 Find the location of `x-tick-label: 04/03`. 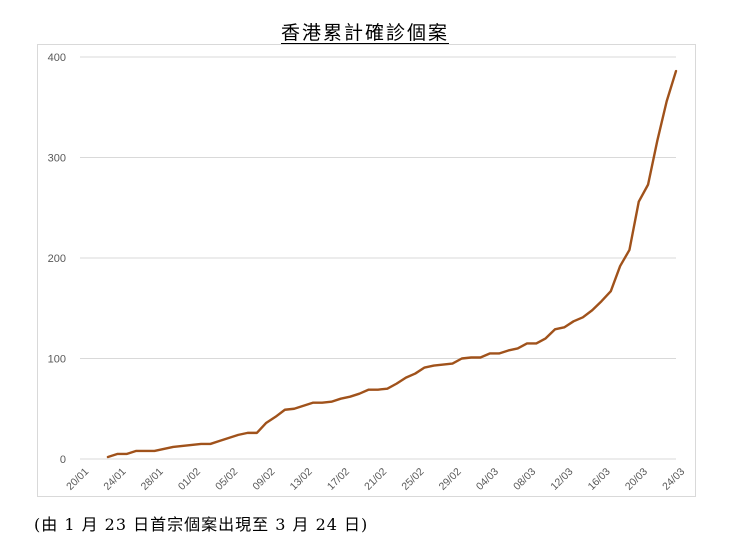

x-tick-label: 04/03 is located at coordinates (487, 479).